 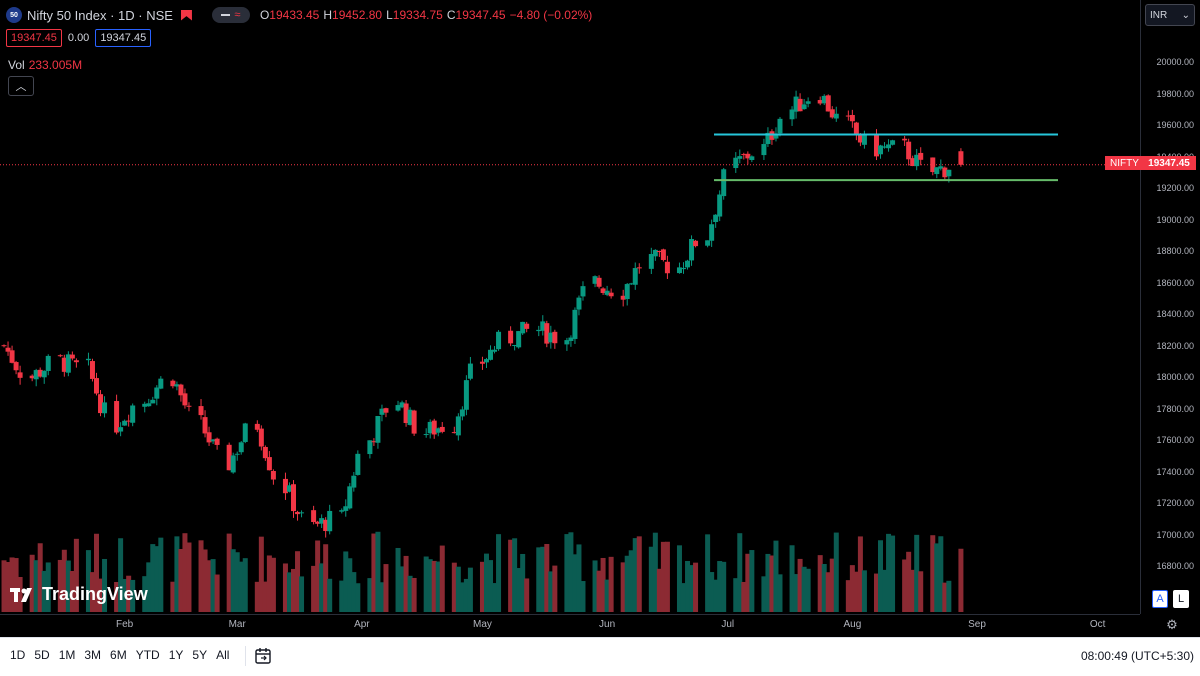 I want to click on range-all-button: All, so click(x=223, y=655).